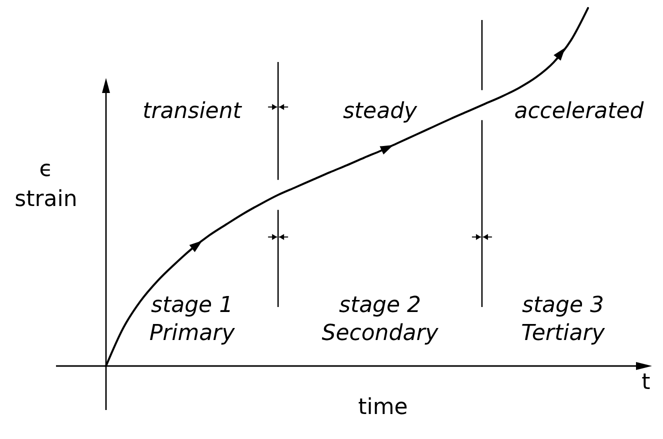 This screenshot has width=663, height=439. What do you see at coordinates (192, 319) in the screenshot?
I see `annotation: stage 1 Primary` at bounding box center [192, 319].